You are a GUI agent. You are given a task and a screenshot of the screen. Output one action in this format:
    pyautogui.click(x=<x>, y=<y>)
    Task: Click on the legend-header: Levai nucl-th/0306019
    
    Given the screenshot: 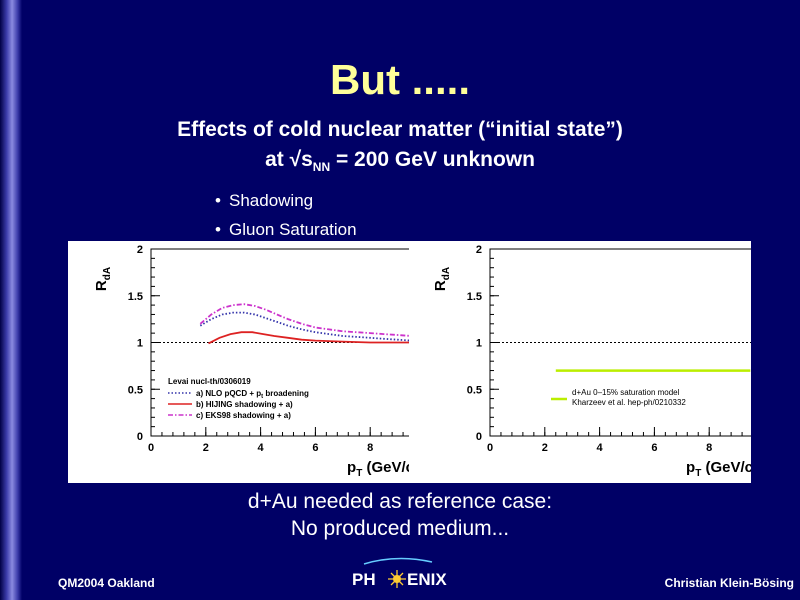 What is the action you would take?
    pyautogui.click(x=209, y=381)
    